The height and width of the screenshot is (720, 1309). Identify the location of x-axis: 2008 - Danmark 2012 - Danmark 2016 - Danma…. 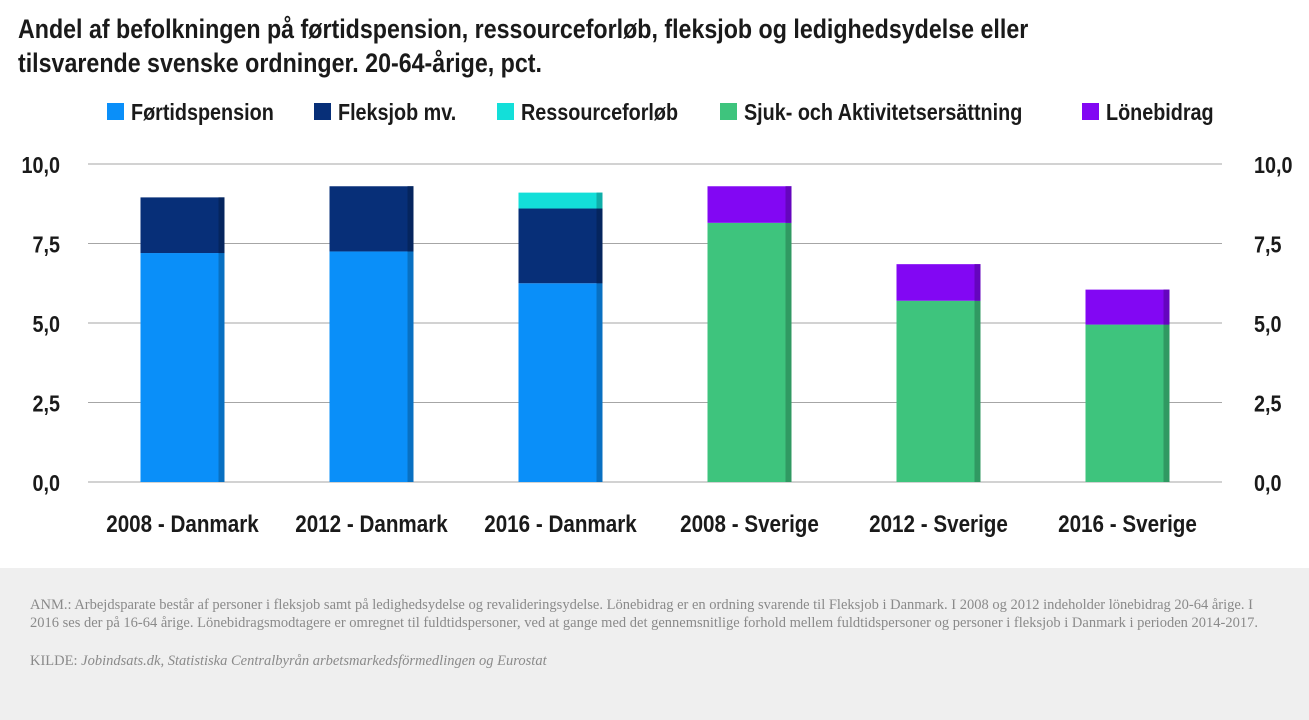
(651, 524).